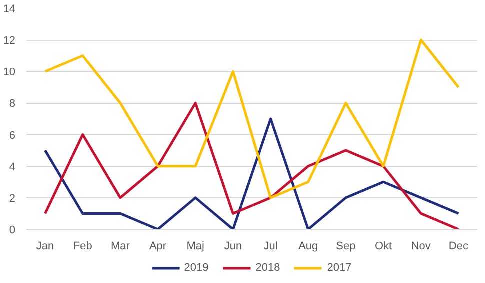 The width and height of the screenshot is (485, 283). What do you see at coordinates (196, 268) in the screenshot?
I see `legend-label: 2019` at bounding box center [196, 268].